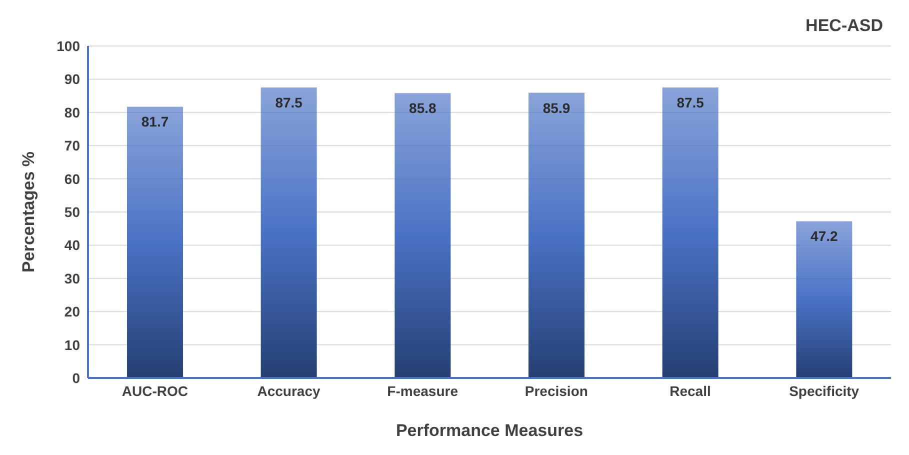 This screenshot has width=909, height=455. Describe the element at coordinates (288, 390) in the screenshot. I see `x-tick-label: Accuracy` at that location.